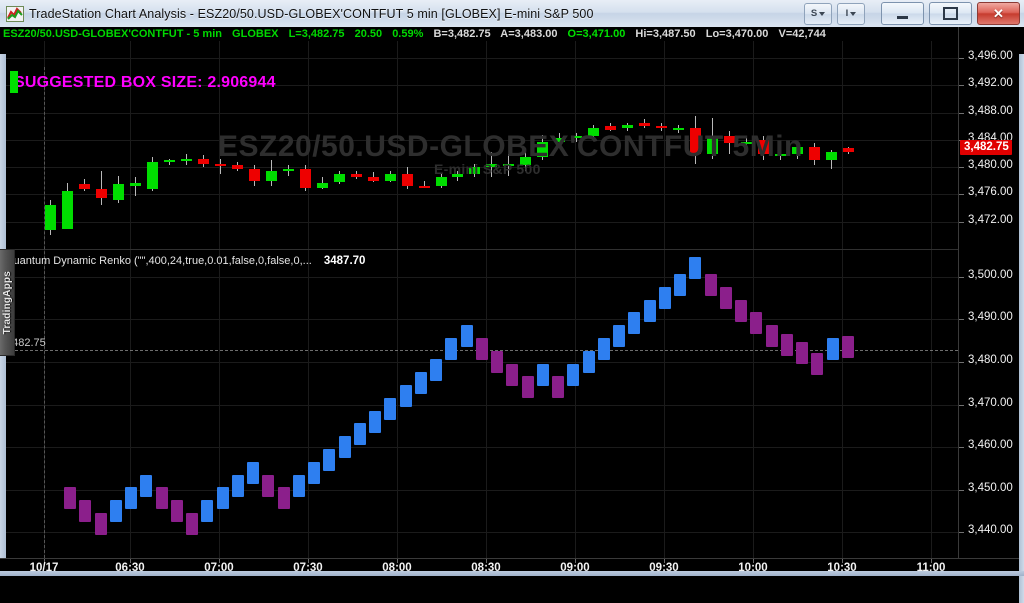  I want to click on sidebar-tab-tradingapps: TradingApps, so click(7, 302).